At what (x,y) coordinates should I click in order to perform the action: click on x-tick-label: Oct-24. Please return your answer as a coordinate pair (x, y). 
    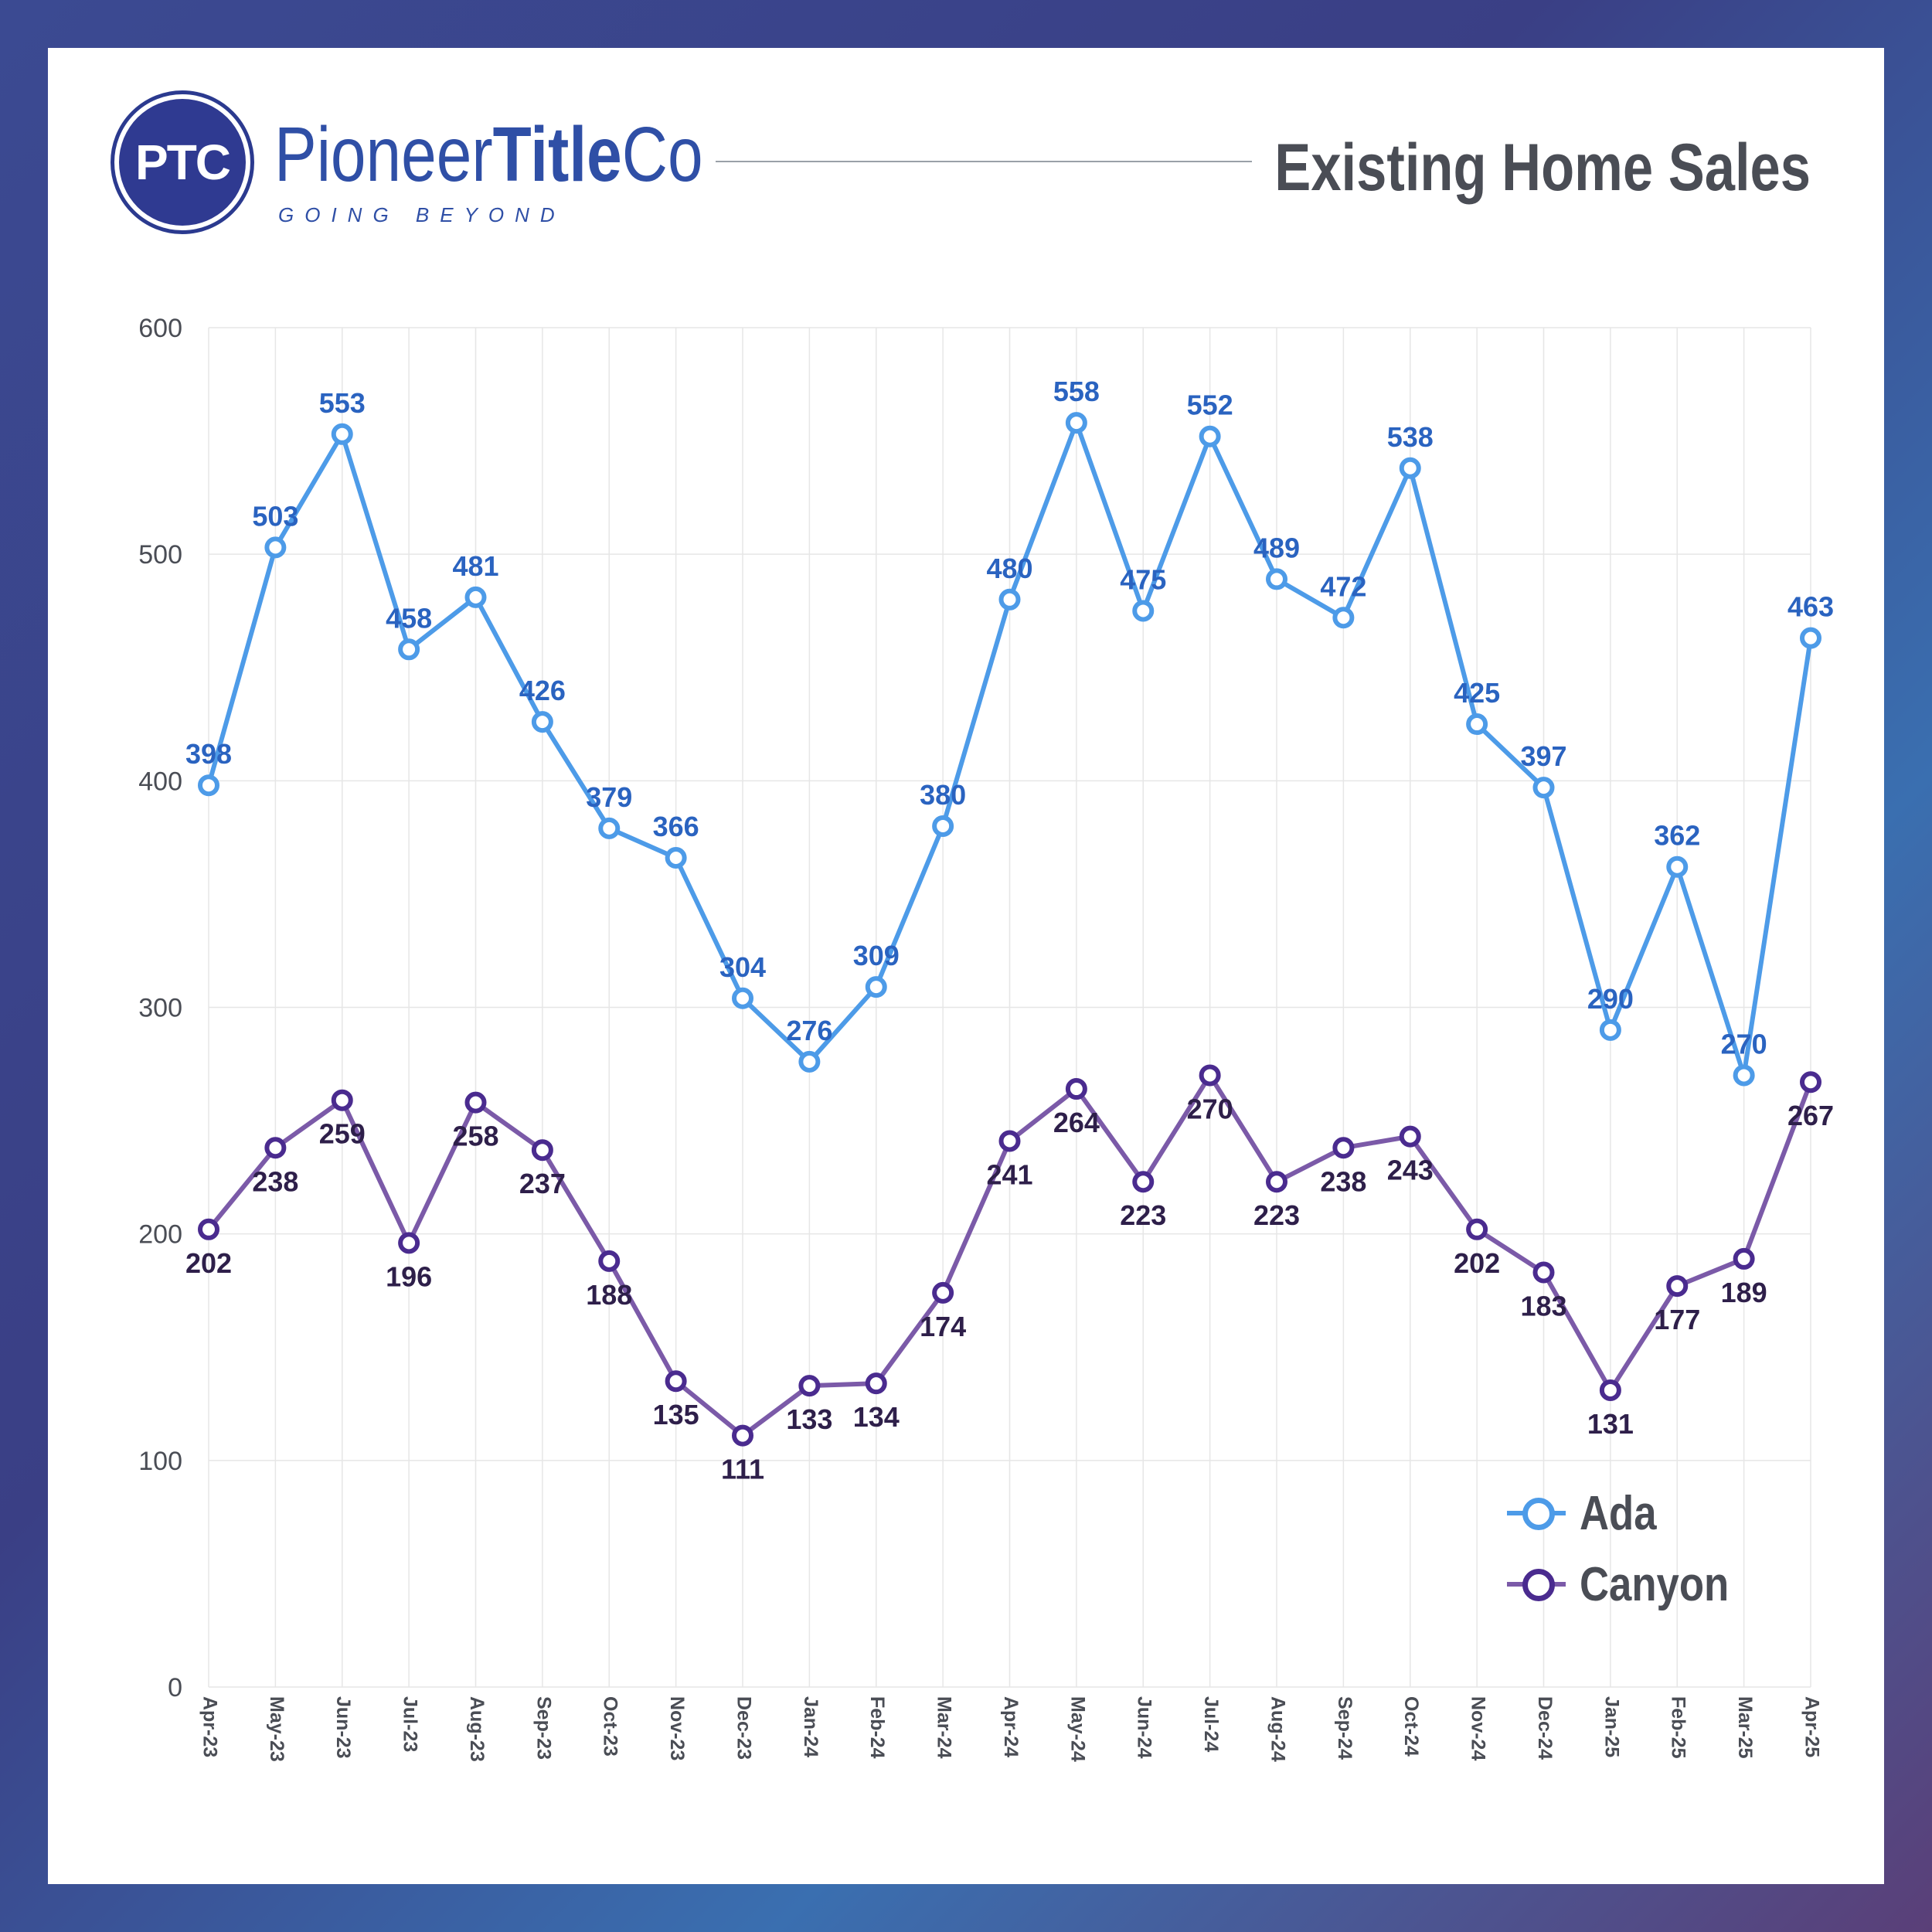
    Looking at the image, I should click on (1411, 1727).